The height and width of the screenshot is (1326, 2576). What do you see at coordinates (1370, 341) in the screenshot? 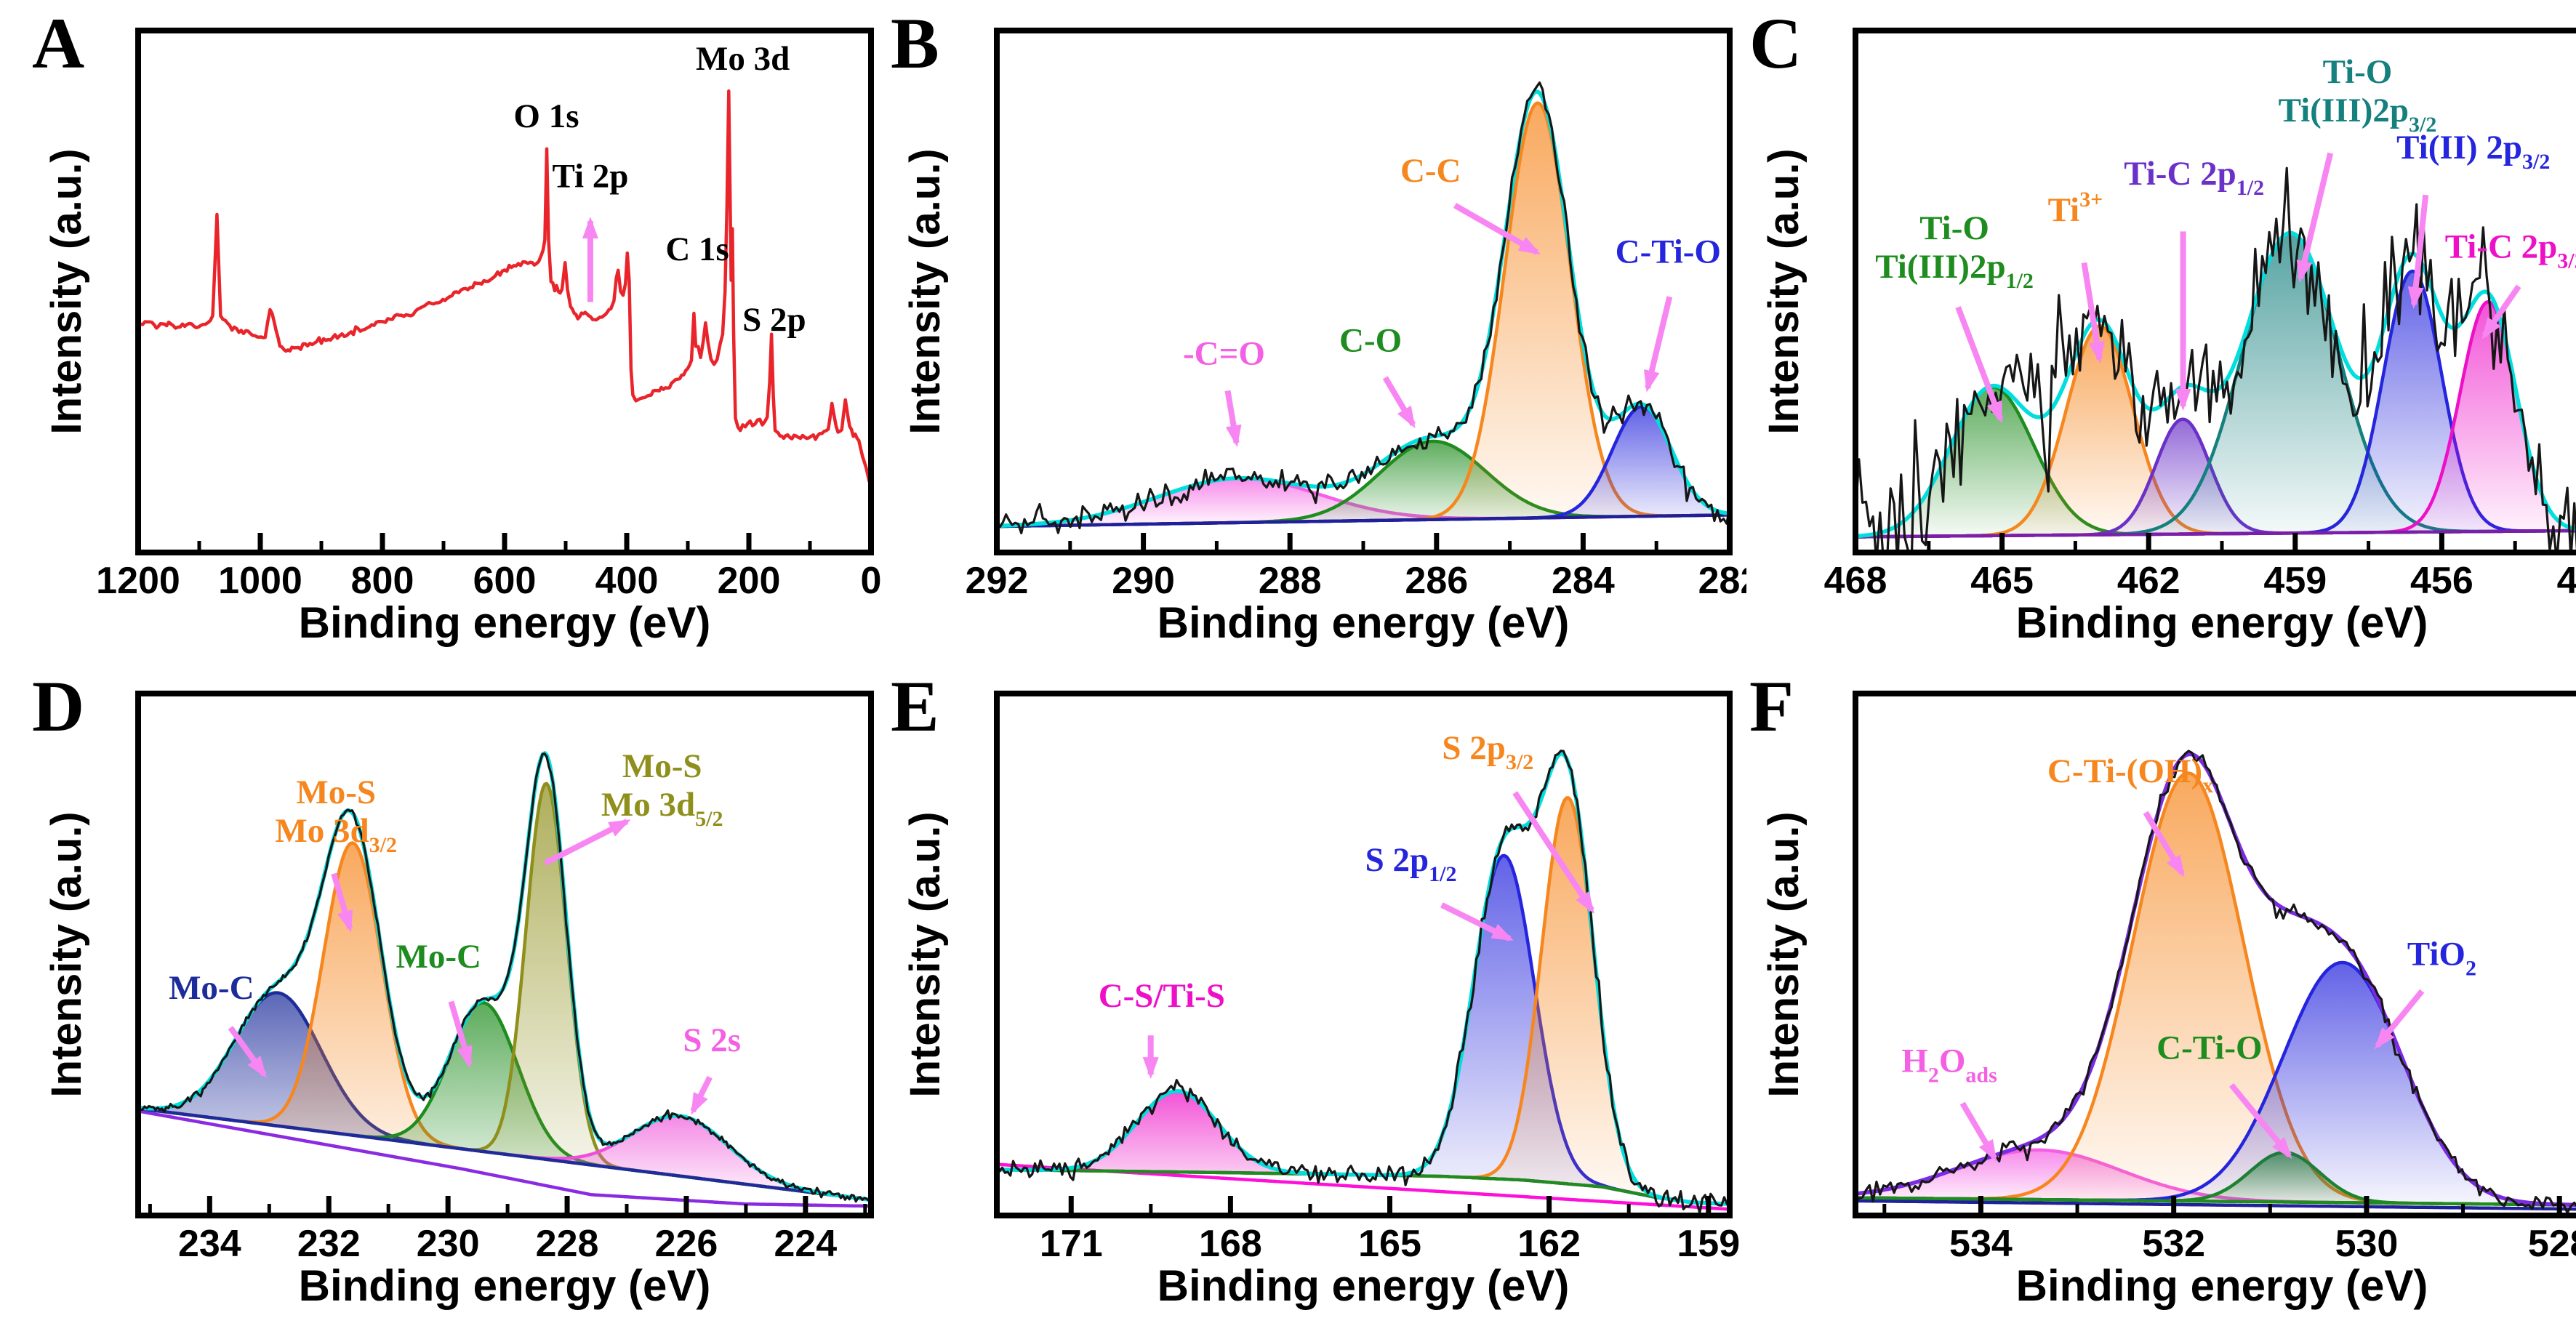
I see `species-label: C-O` at bounding box center [1370, 341].